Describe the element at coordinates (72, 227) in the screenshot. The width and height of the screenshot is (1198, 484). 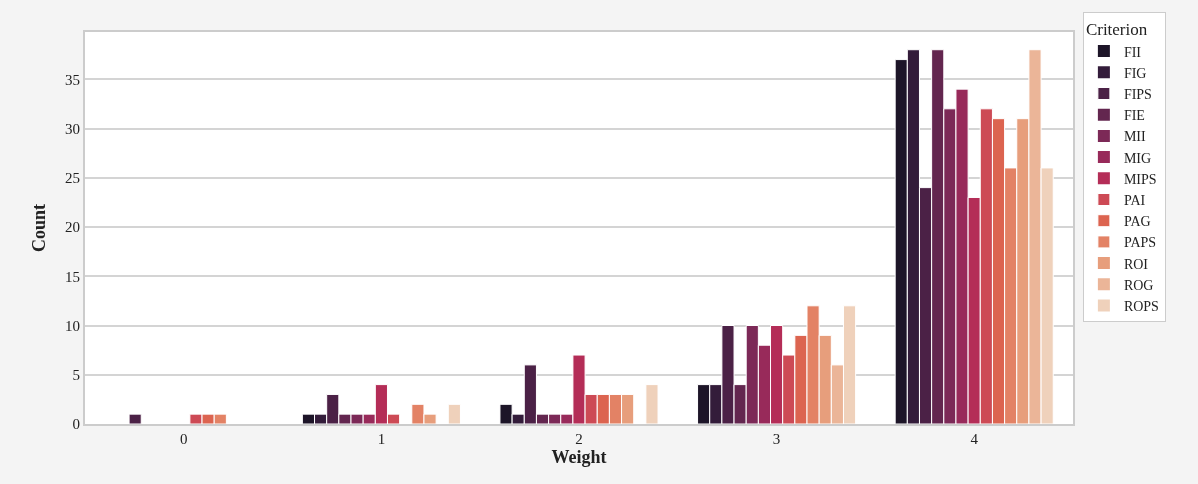
I see `y-tick-label: 20` at that location.